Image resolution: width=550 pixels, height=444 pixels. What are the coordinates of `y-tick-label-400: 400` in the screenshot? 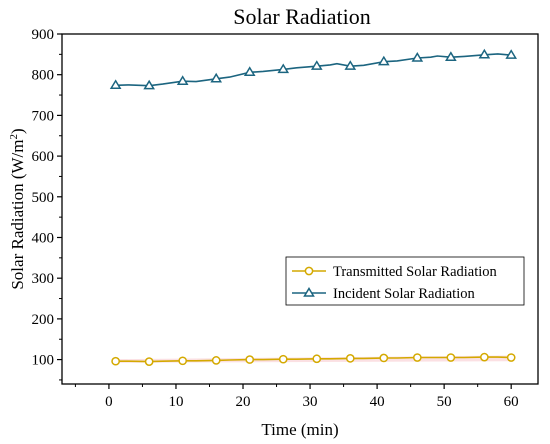 It's located at (43, 238).